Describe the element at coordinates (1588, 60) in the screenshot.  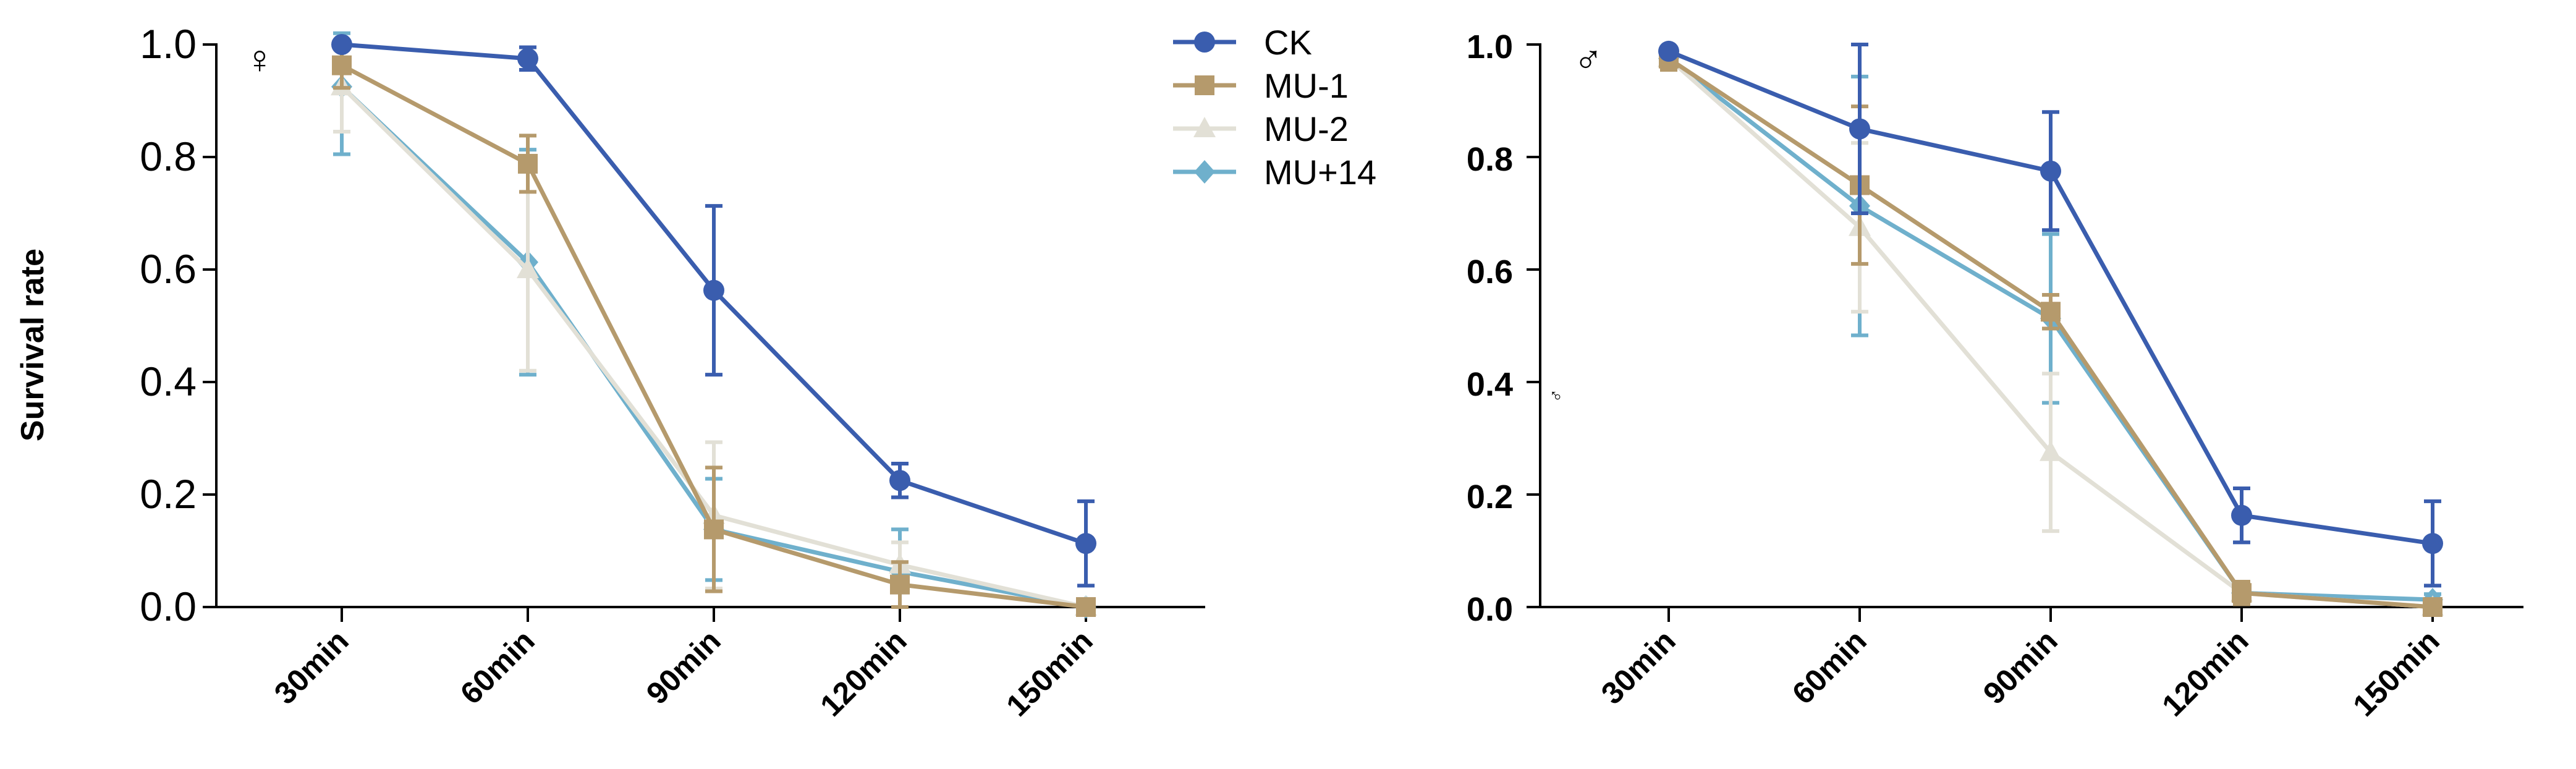
I see `panel-sex-symbol: ♂` at that location.